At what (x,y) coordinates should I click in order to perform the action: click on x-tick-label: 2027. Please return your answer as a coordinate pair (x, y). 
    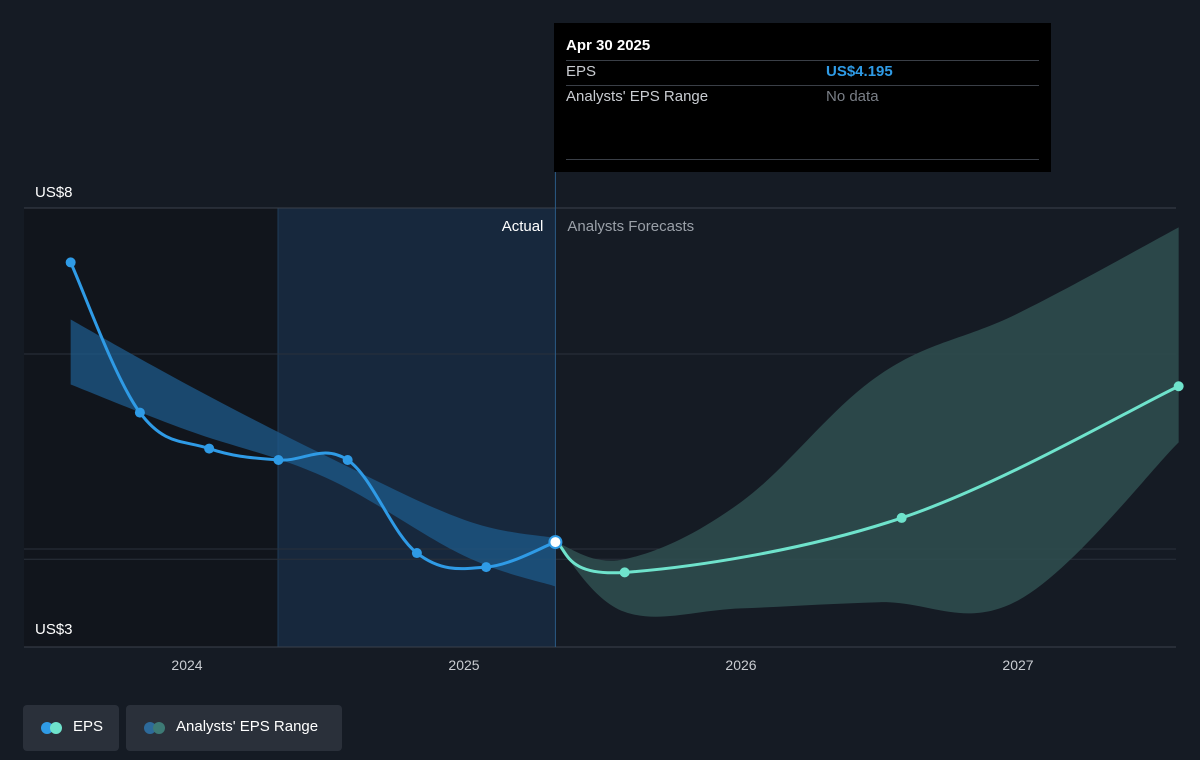
    Looking at the image, I should click on (1017, 665).